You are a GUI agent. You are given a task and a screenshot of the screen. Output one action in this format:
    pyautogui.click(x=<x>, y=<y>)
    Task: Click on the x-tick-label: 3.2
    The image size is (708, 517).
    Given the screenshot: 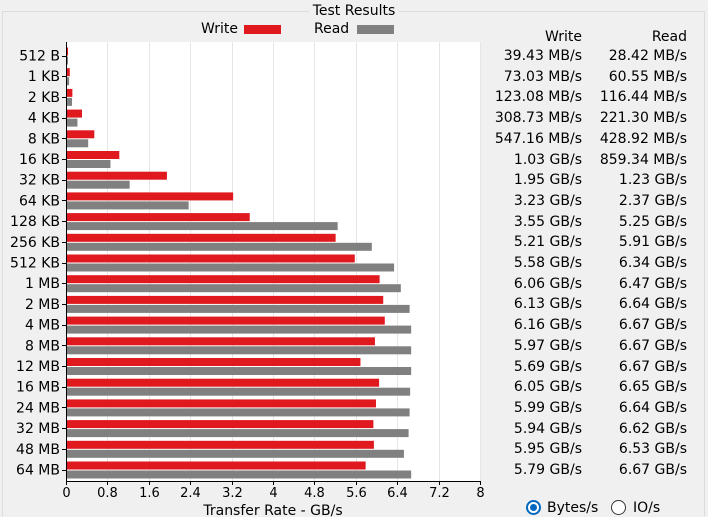 What is the action you would take?
    pyautogui.click(x=232, y=493)
    